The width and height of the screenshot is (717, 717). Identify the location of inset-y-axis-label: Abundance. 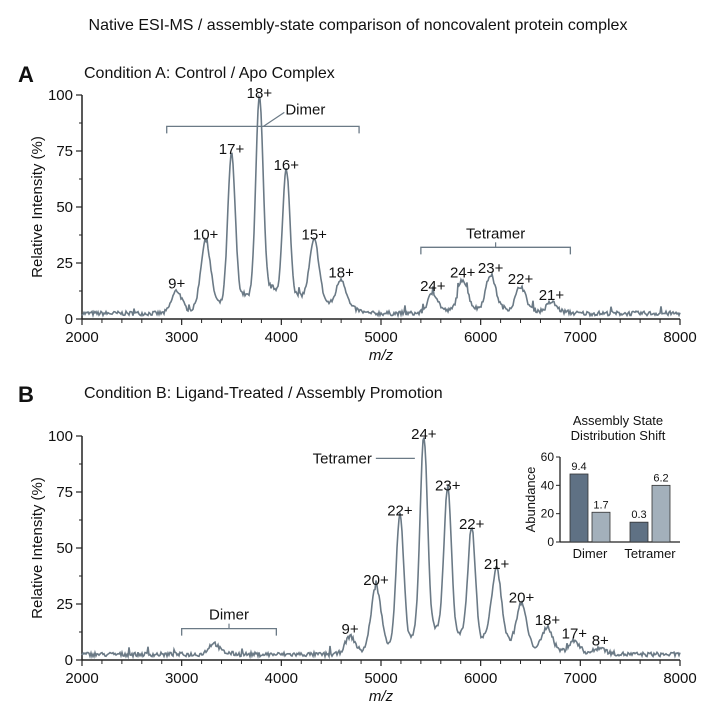
(530, 500).